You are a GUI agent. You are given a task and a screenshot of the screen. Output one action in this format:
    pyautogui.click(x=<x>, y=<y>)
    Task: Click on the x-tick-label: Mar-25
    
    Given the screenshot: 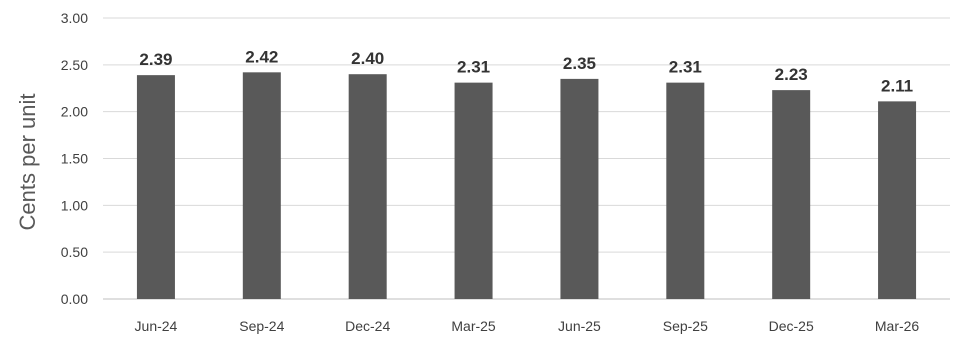 What is the action you would take?
    pyautogui.click(x=473, y=326)
    